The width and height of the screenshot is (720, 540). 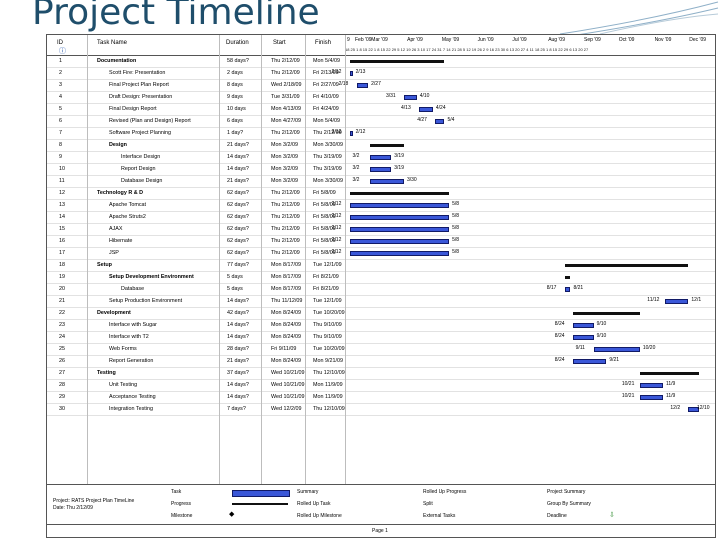 What do you see at coordinates (60, 157) in the screenshot?
I see `task-id: 9` at bounding box center [60, 157].